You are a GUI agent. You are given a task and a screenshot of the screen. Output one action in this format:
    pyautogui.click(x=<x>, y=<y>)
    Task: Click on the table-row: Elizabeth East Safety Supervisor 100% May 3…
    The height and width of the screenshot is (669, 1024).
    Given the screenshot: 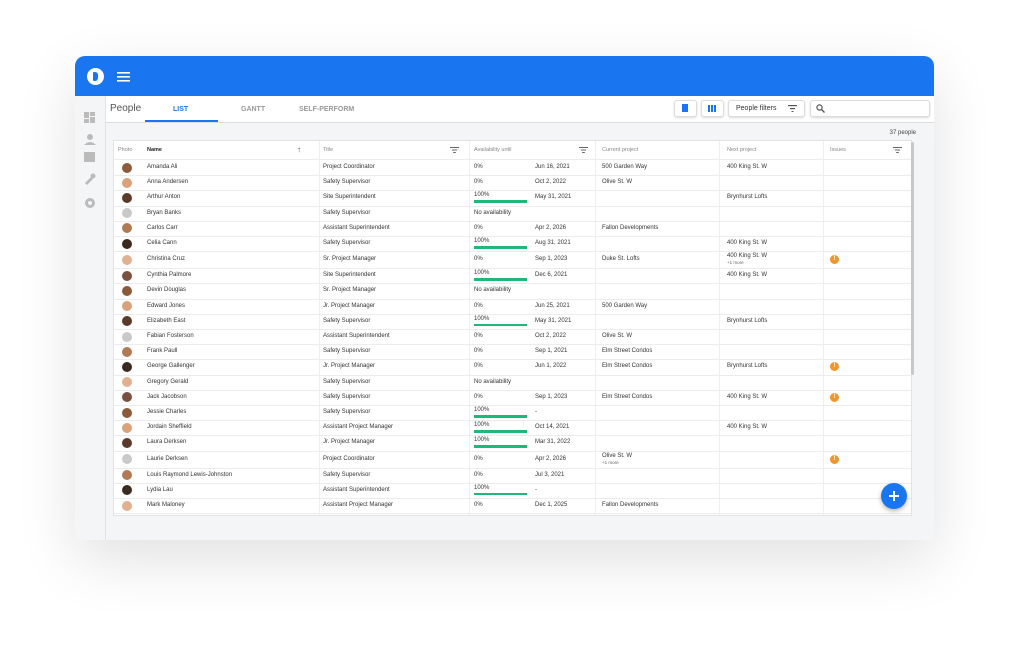 What is the action you would take?
    pyautogui.click(x=512, y=322)
    